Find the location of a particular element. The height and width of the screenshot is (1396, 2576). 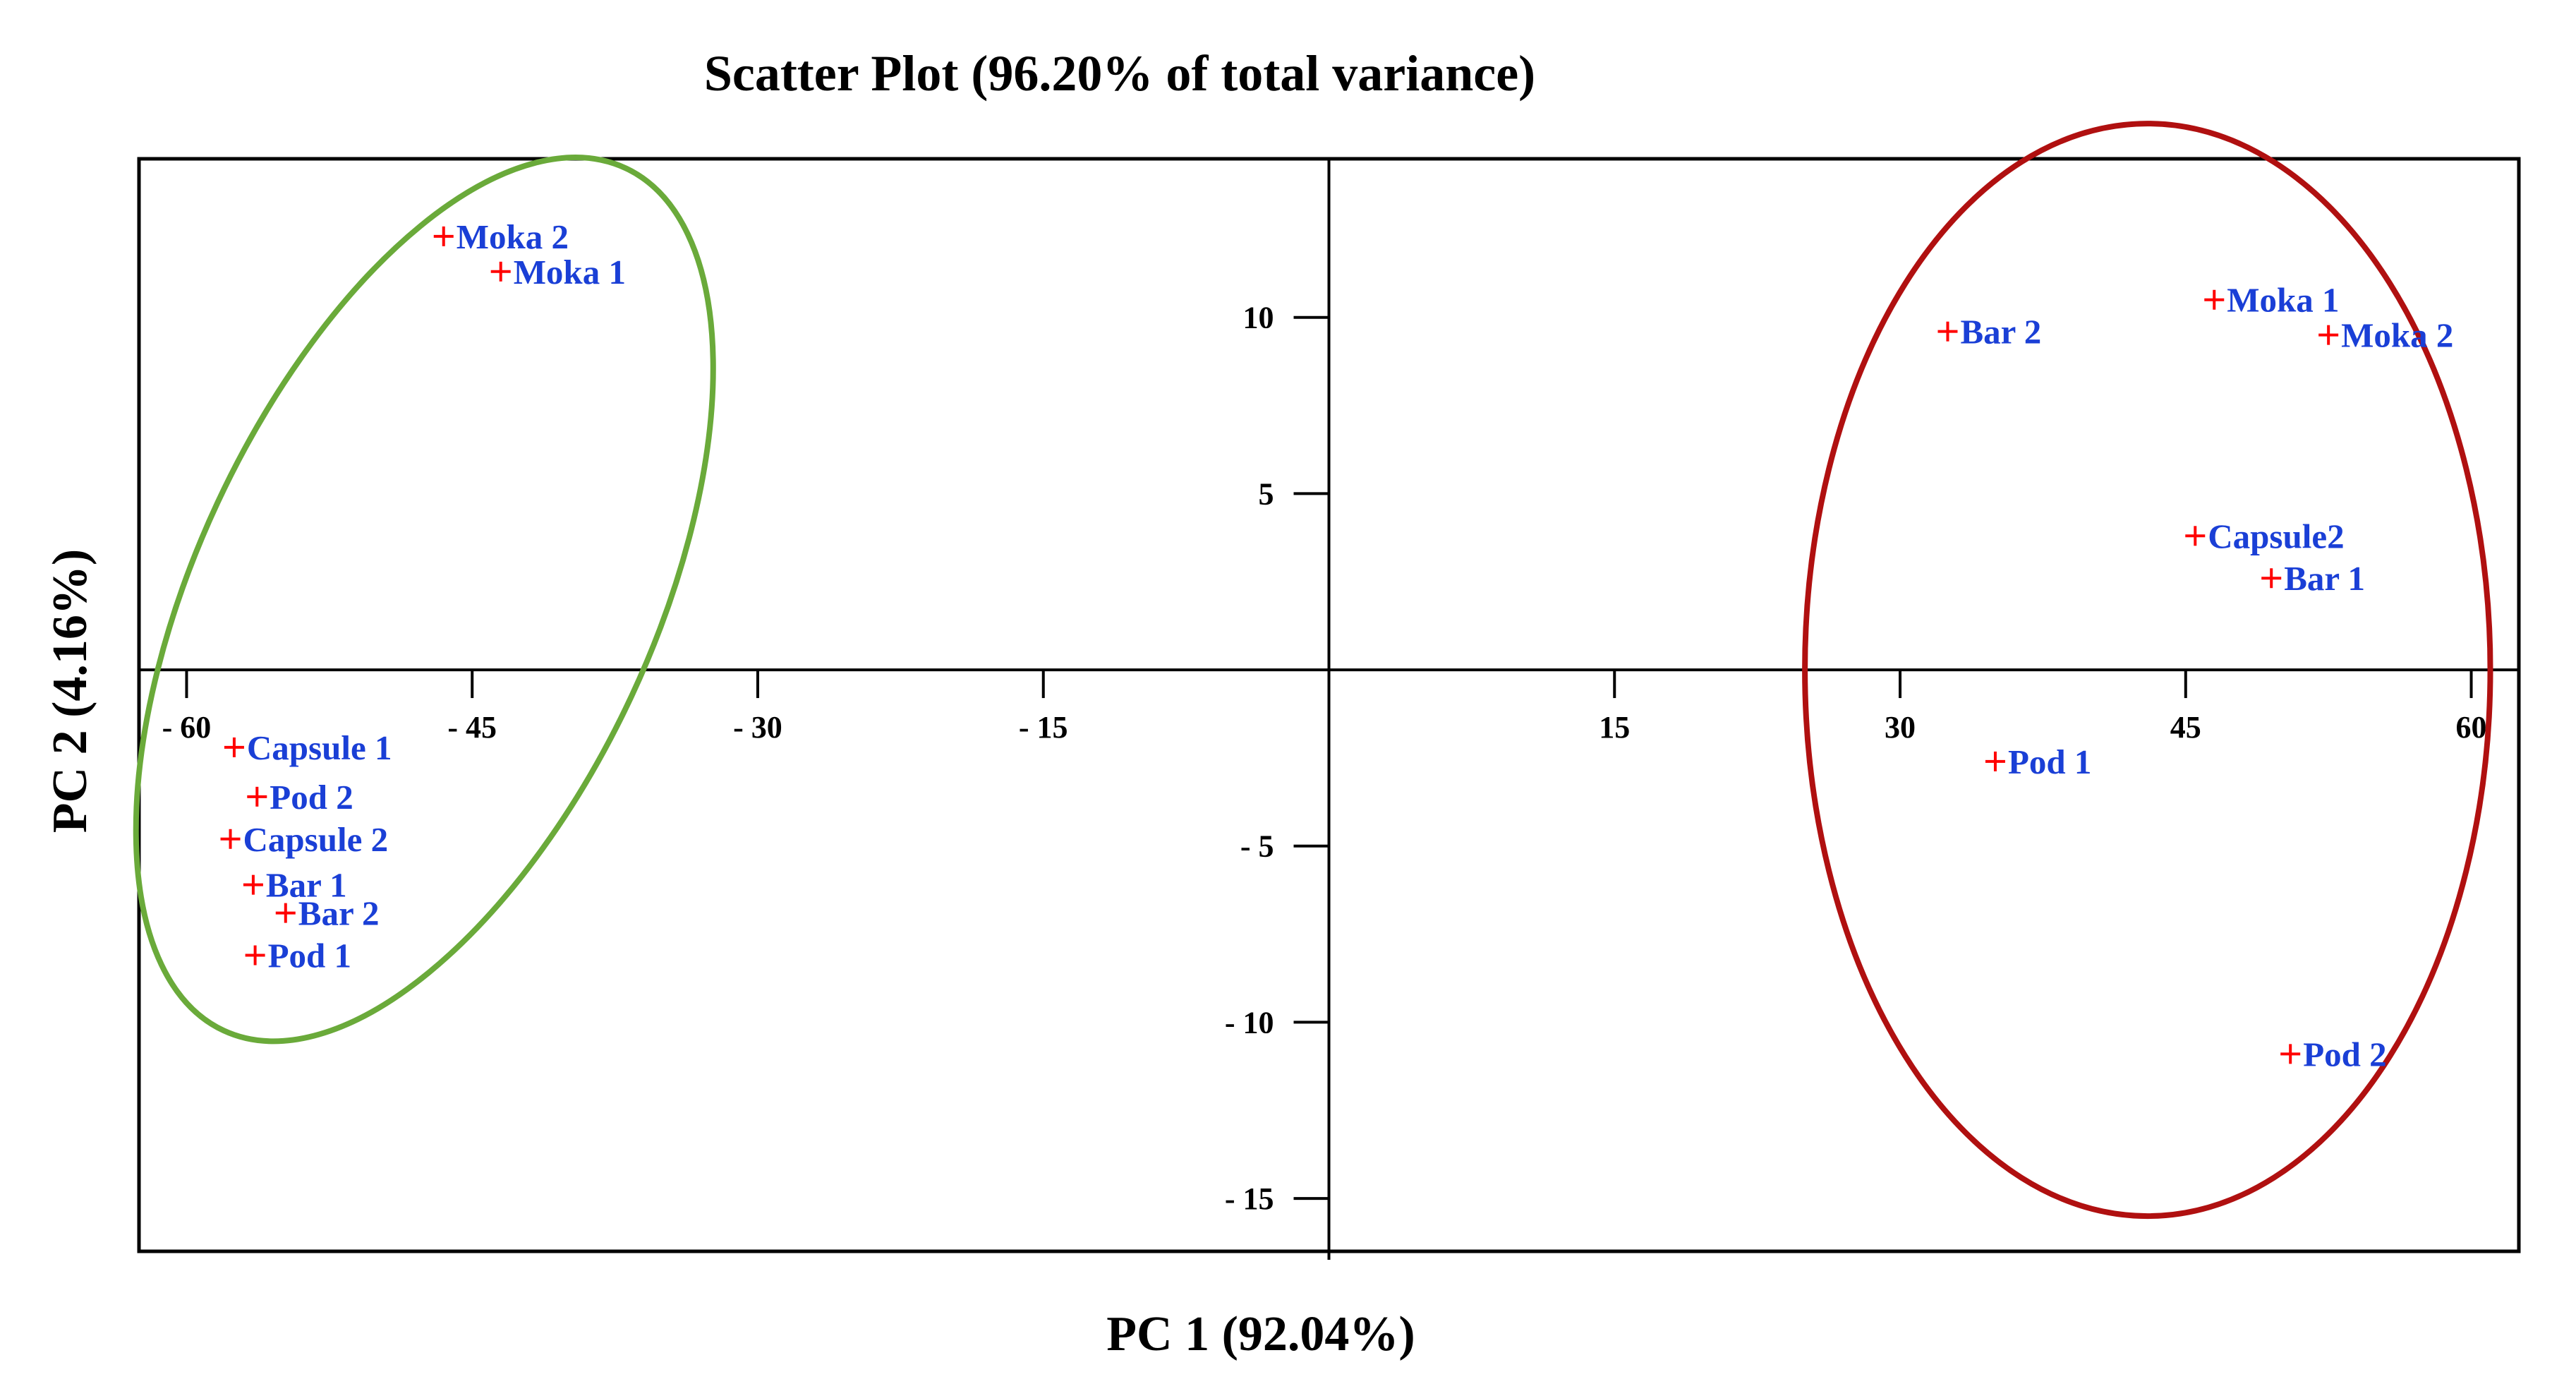

data-point: Capsule2 is located at coordinates (2265, 536).